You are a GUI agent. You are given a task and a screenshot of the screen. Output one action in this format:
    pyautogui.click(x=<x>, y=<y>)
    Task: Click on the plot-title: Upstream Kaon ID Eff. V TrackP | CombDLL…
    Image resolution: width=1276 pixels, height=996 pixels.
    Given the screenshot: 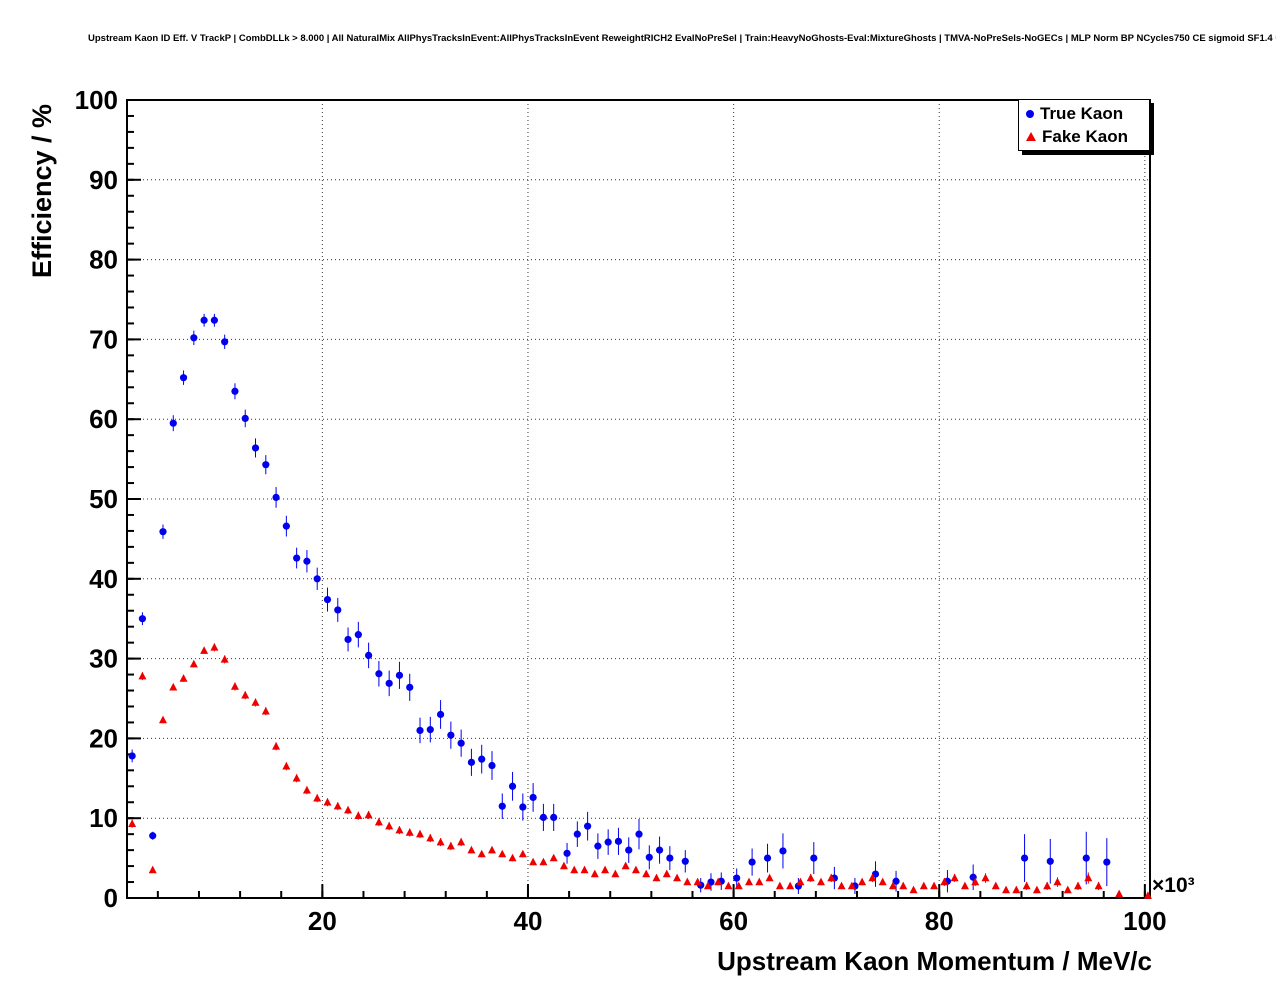 What is the action you would take?
    pyautogui.click(x=682, y=38)
    